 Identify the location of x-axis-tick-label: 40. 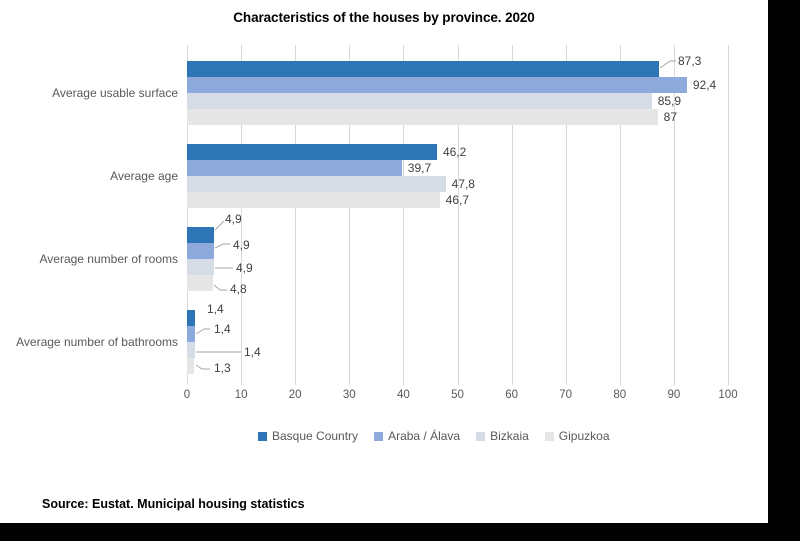
(403, 395).